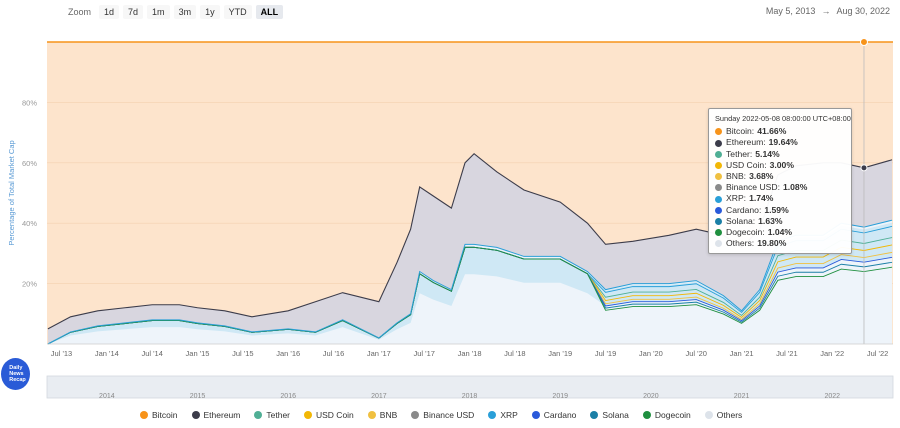 This screenshot has width=900, height=428. What do you see at coordinates (15, 374) in the screenshot?
I see `daily-news-recap-logo: Daily News Recap` at bounding box center [15, 374].